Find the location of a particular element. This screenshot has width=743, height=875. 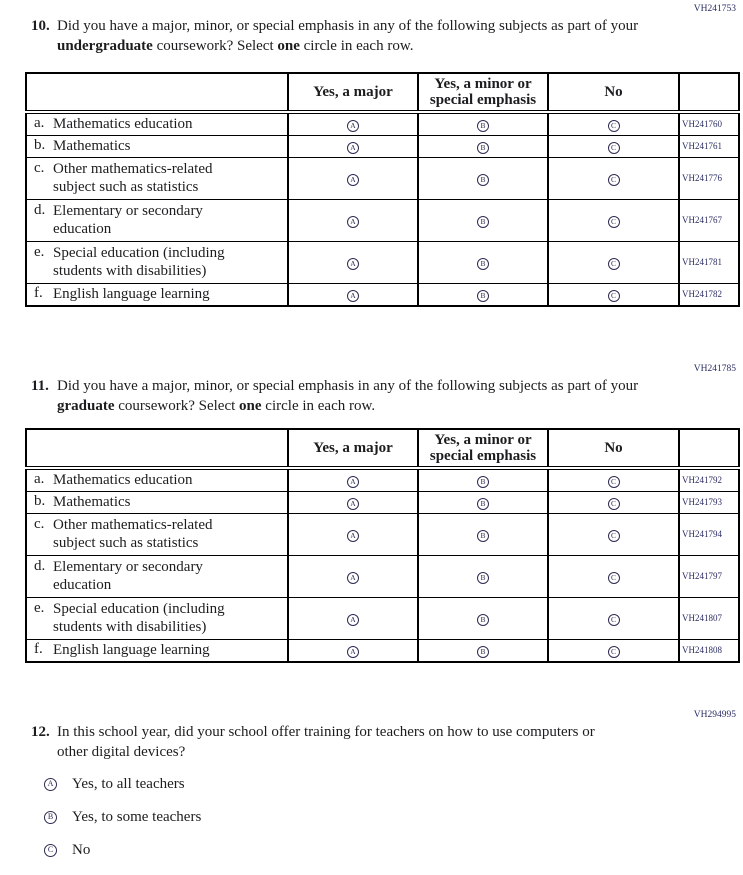

row-letter: b. is located at coordinates (40, 501).